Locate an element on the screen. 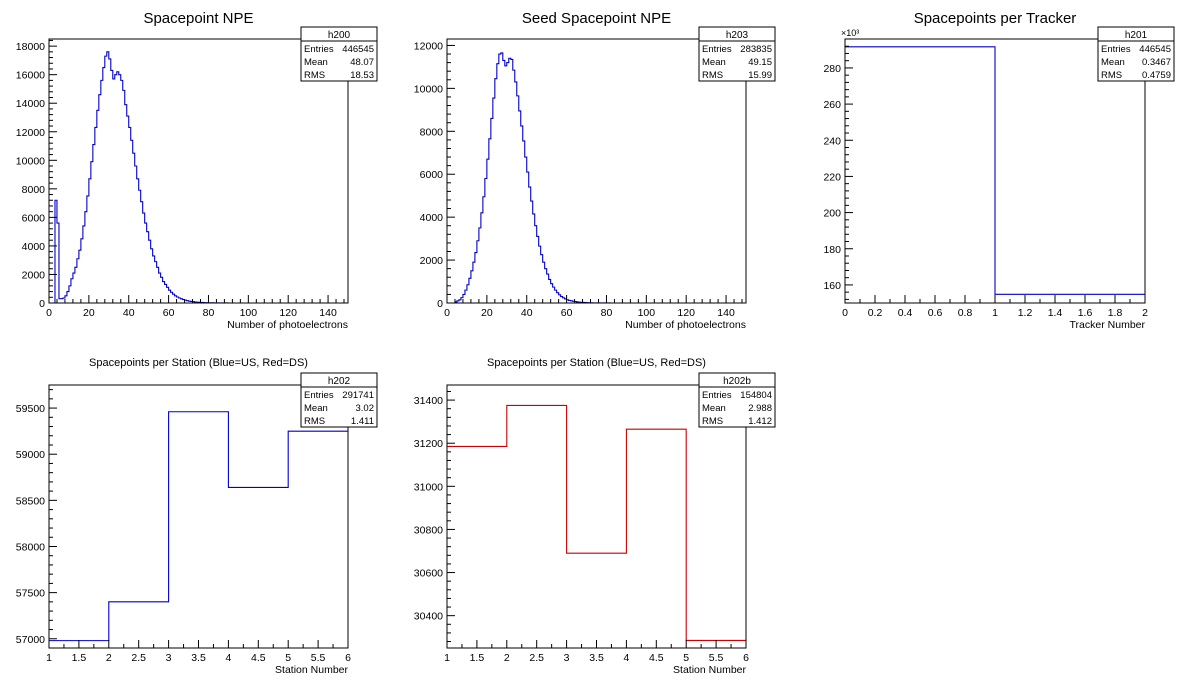 This screenshot has height=690, width=1196. y-tick-label: 30800 is located at coordinates (428, 530).